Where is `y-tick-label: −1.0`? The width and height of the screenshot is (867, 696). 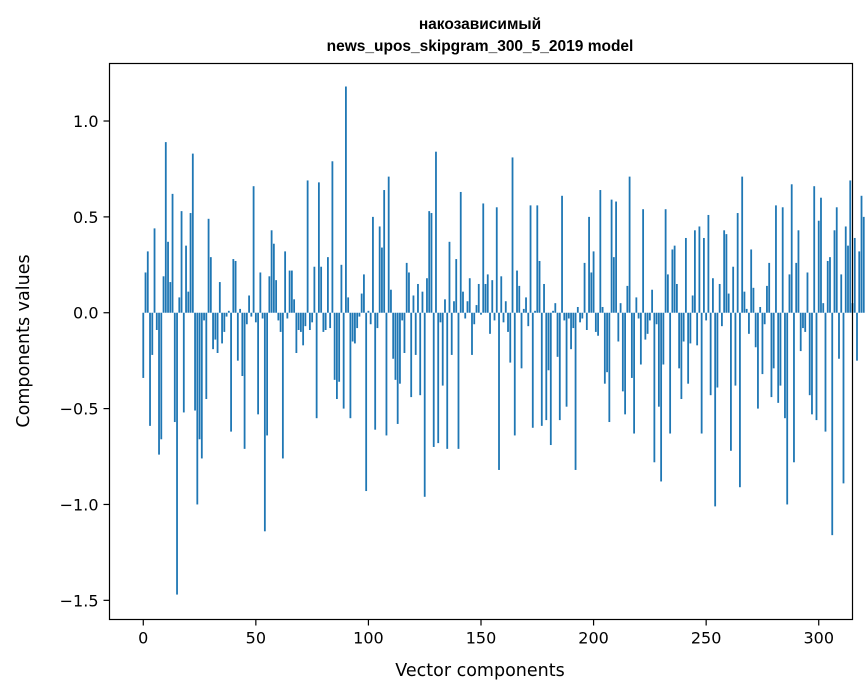
y-tick-label: −1.0 is located at coordinates (79, 504).